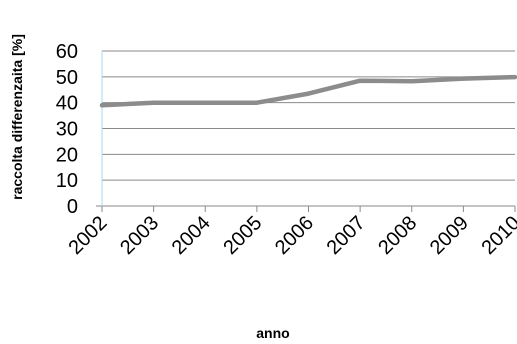 This screenshot has height=344, width=517. What do you see at coordinates (497, 235) in the screenshot?
I see `x-tick-label: 2010` at bounding box center [497, 235].